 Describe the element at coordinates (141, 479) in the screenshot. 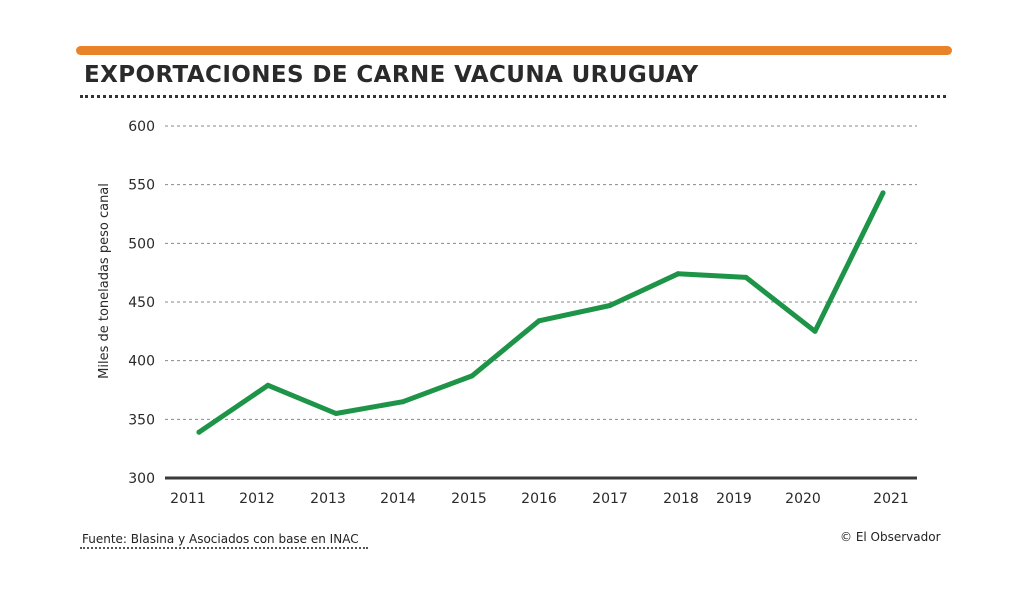

I see `y-tick-label-300: 300` at that location.